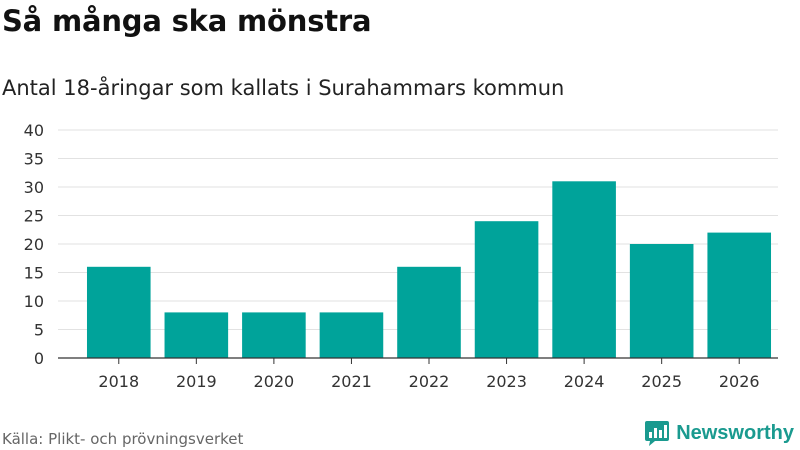 The width and height of the screenshot is (800, 450). Describe the element at coordinates (196, 381) in the screenshot. I see `x-tick-label: 2019` at that location.